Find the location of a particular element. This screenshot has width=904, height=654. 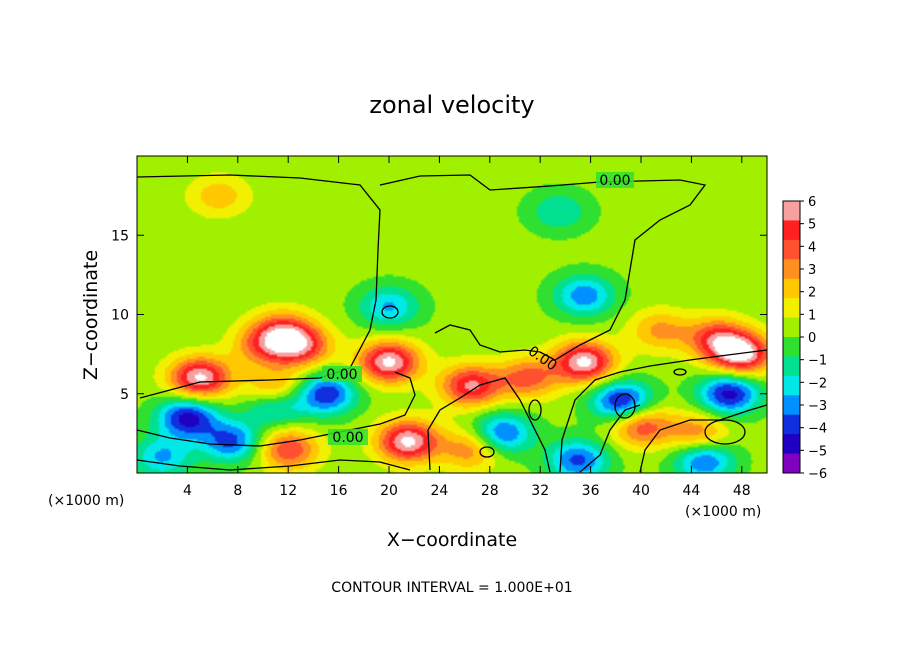

y-tick-label: 15 is located at coordinates (120, 236).